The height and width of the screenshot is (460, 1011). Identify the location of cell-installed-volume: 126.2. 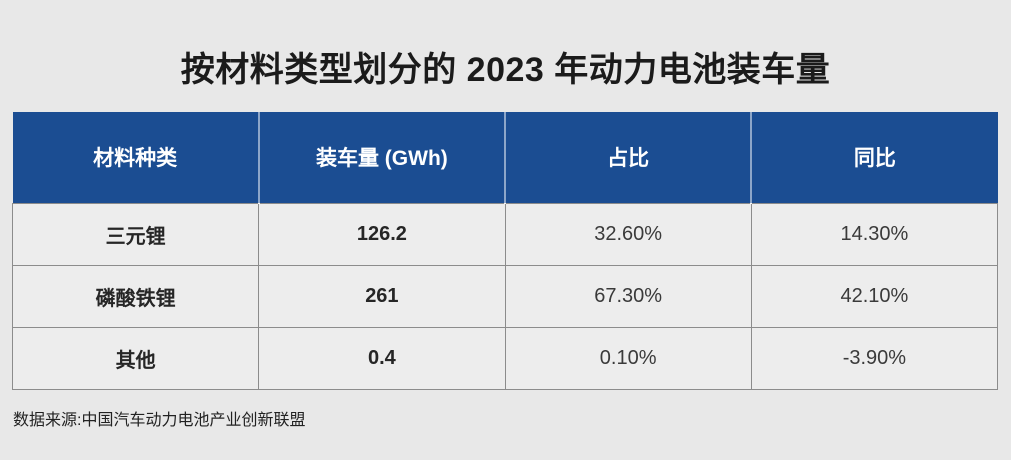
(382, 234).